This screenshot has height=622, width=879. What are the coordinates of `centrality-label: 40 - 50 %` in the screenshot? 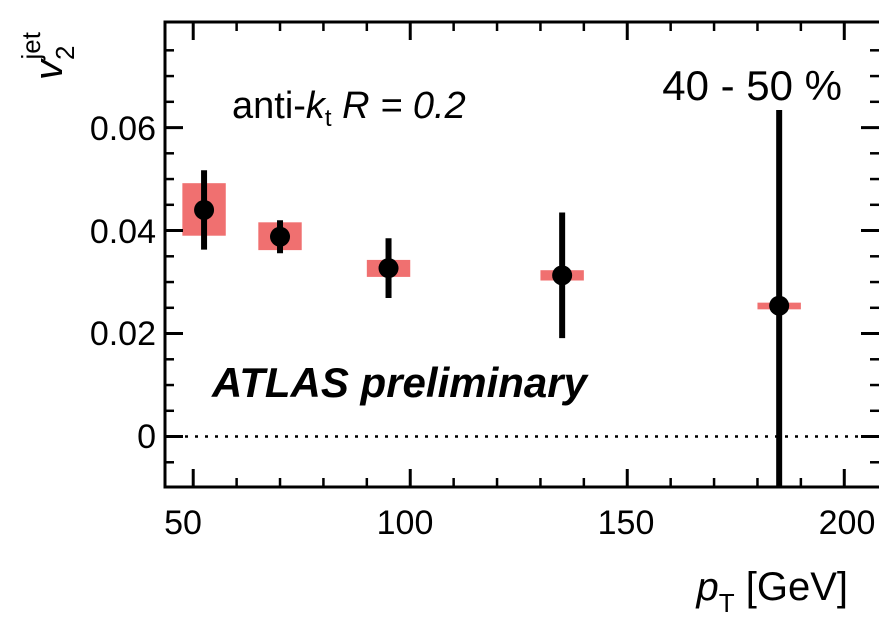 It's located at (752, 85).